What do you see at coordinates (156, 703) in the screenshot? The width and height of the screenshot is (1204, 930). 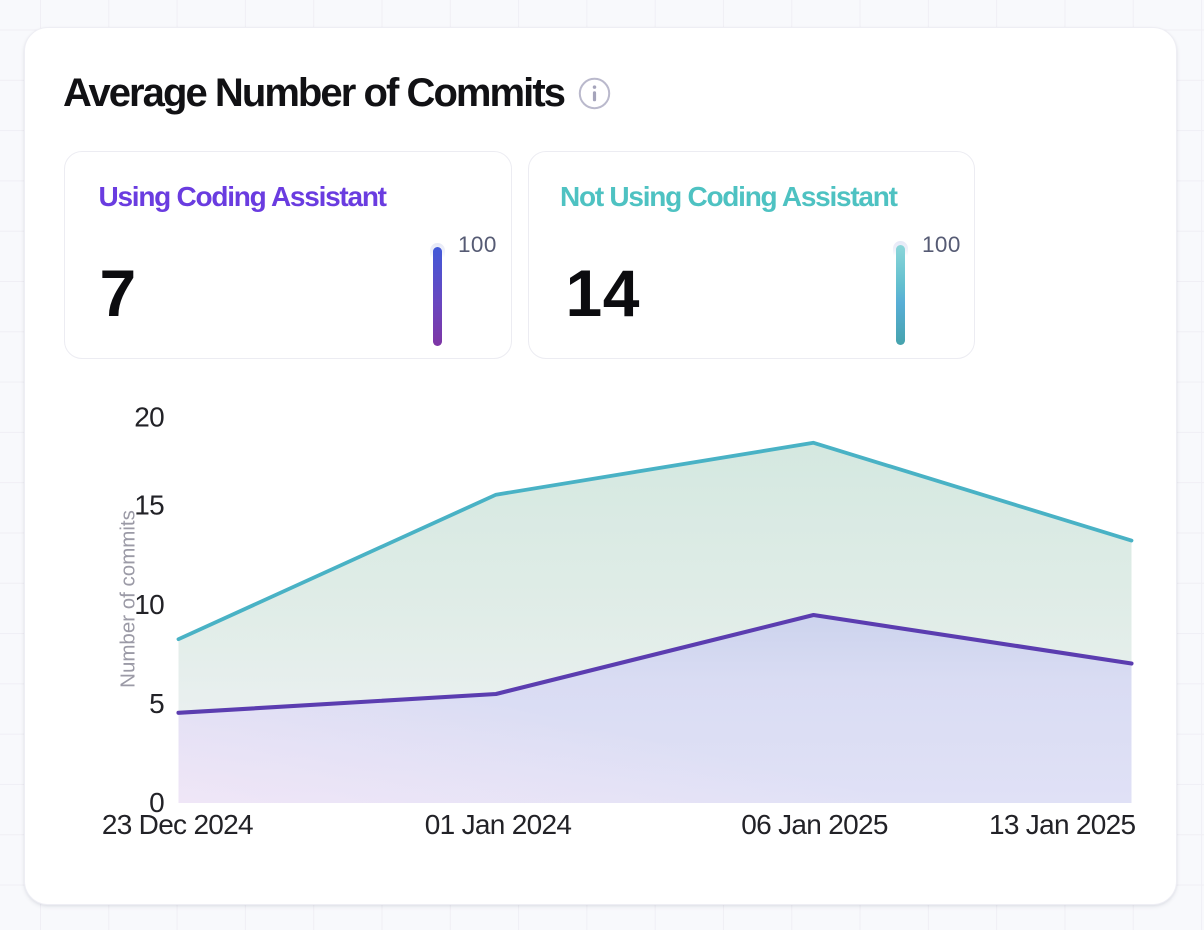 I see `svg-text: 5` at bounding box center [156, 703].